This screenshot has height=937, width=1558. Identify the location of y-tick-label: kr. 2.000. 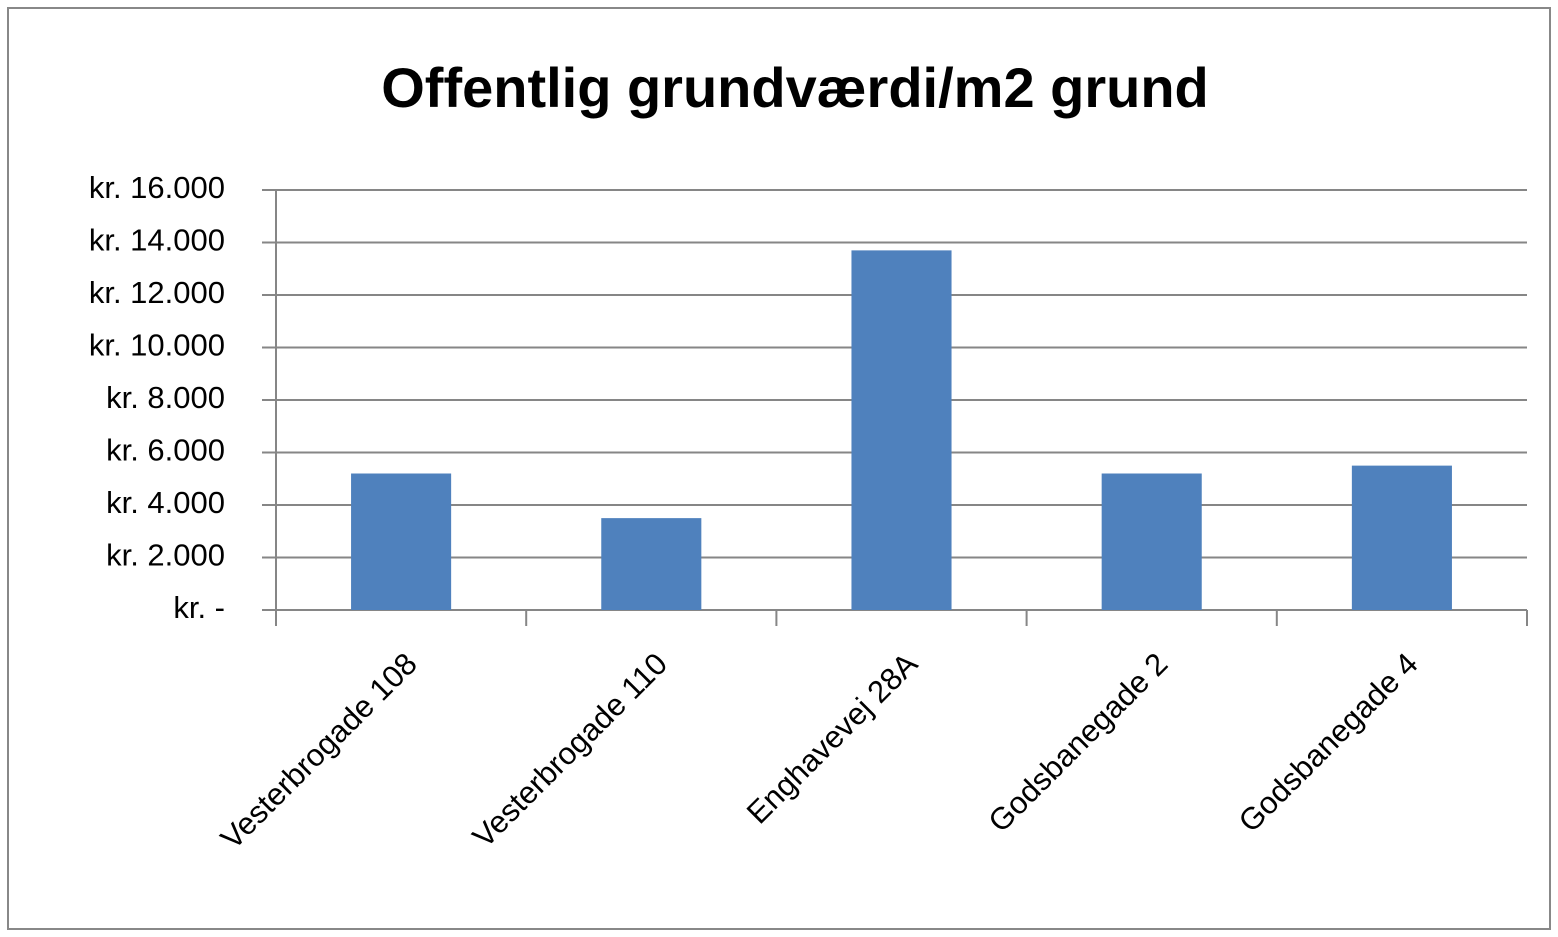
(165, 555).